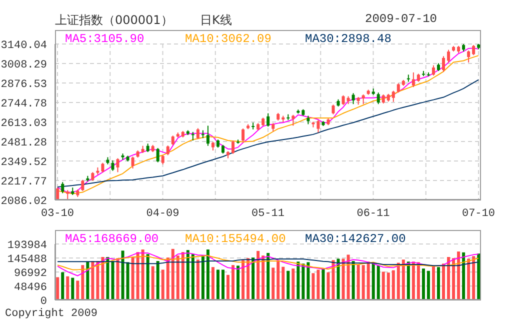 The width and height of the screenshot is (505, 330). Describe the element at coordinates (478, 214) in the screenshot. I see `x-tick-label: 07-10` at that location.